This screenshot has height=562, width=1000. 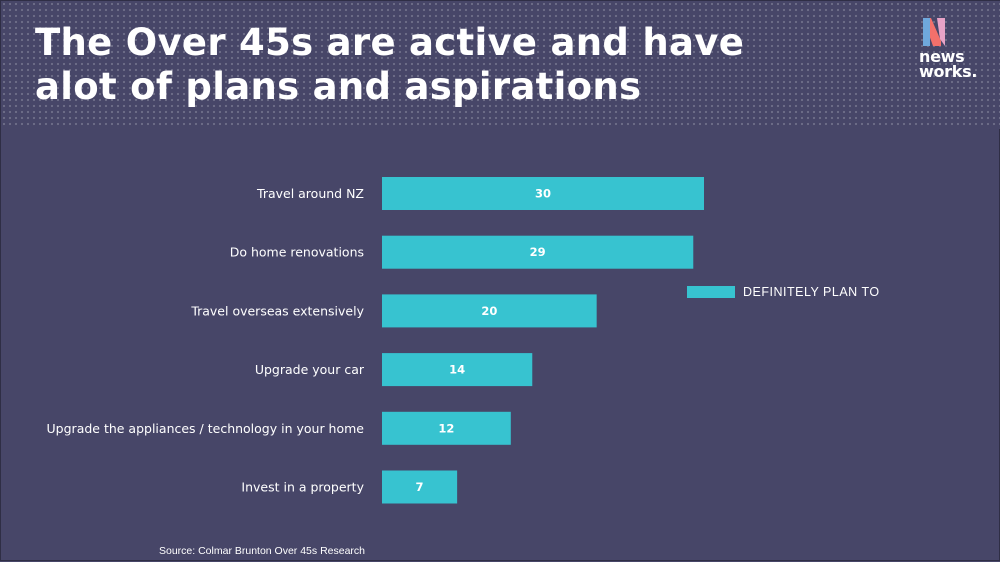 I want to click on legend-swatch, so click(x=711, y=292).